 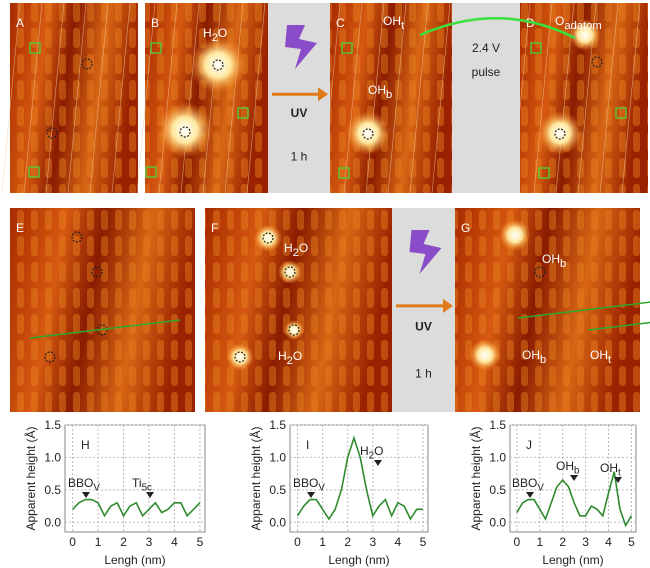 I want to click on y-tick-label: 1.5, so click(x=52, y=425).